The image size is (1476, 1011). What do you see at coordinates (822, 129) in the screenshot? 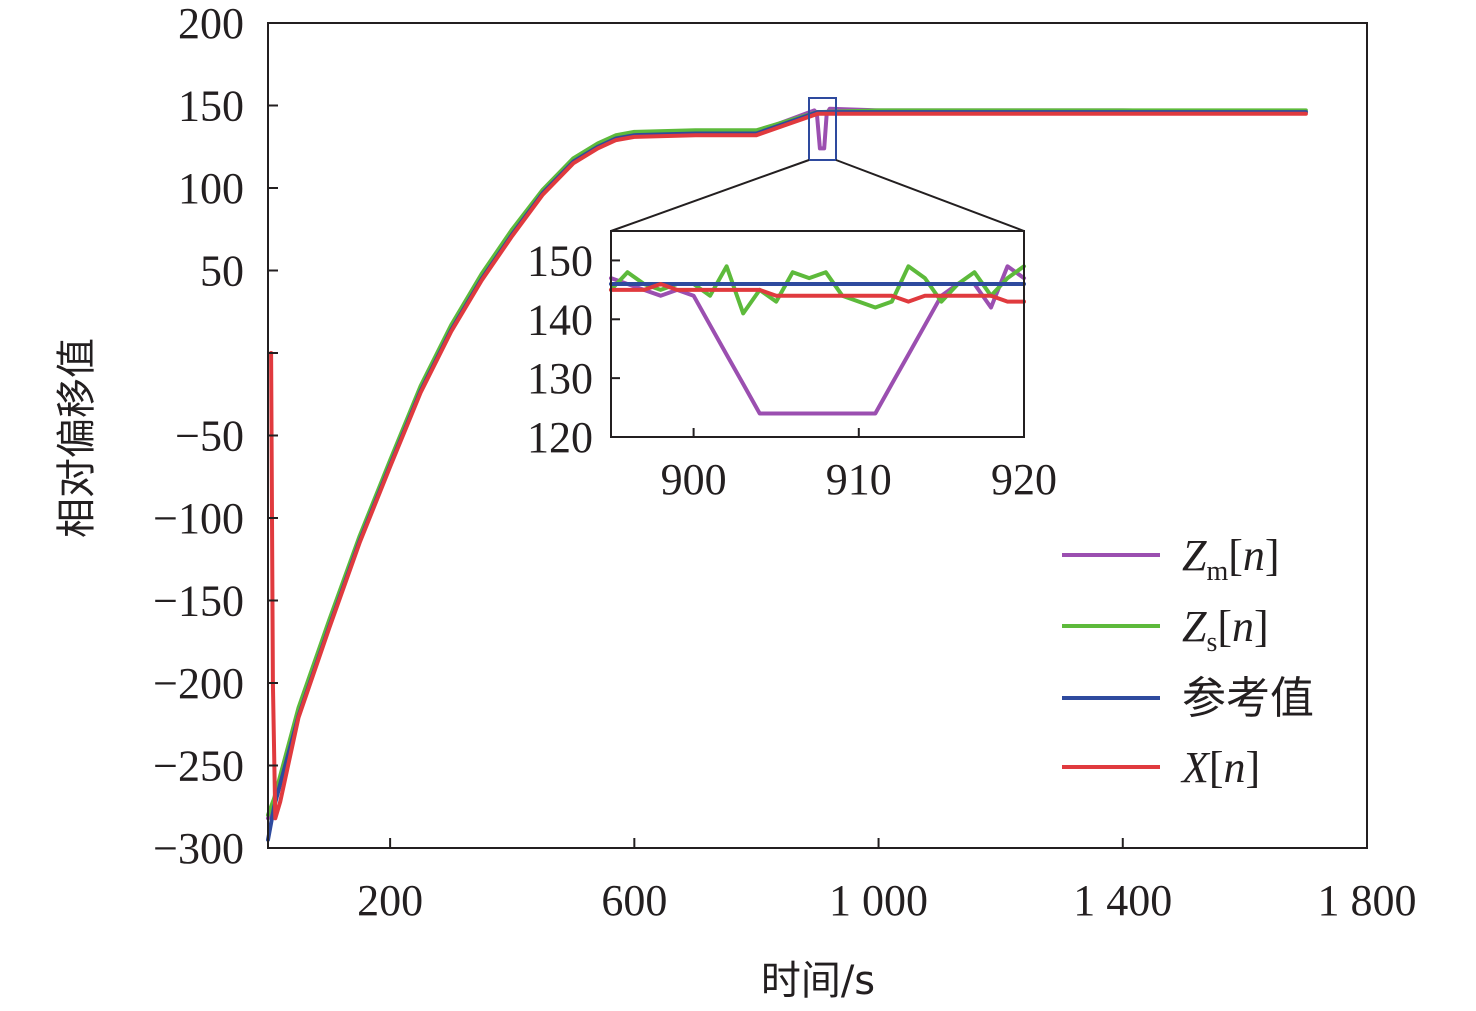
I see `zoom-region-box` at bounding box center [822, 129].